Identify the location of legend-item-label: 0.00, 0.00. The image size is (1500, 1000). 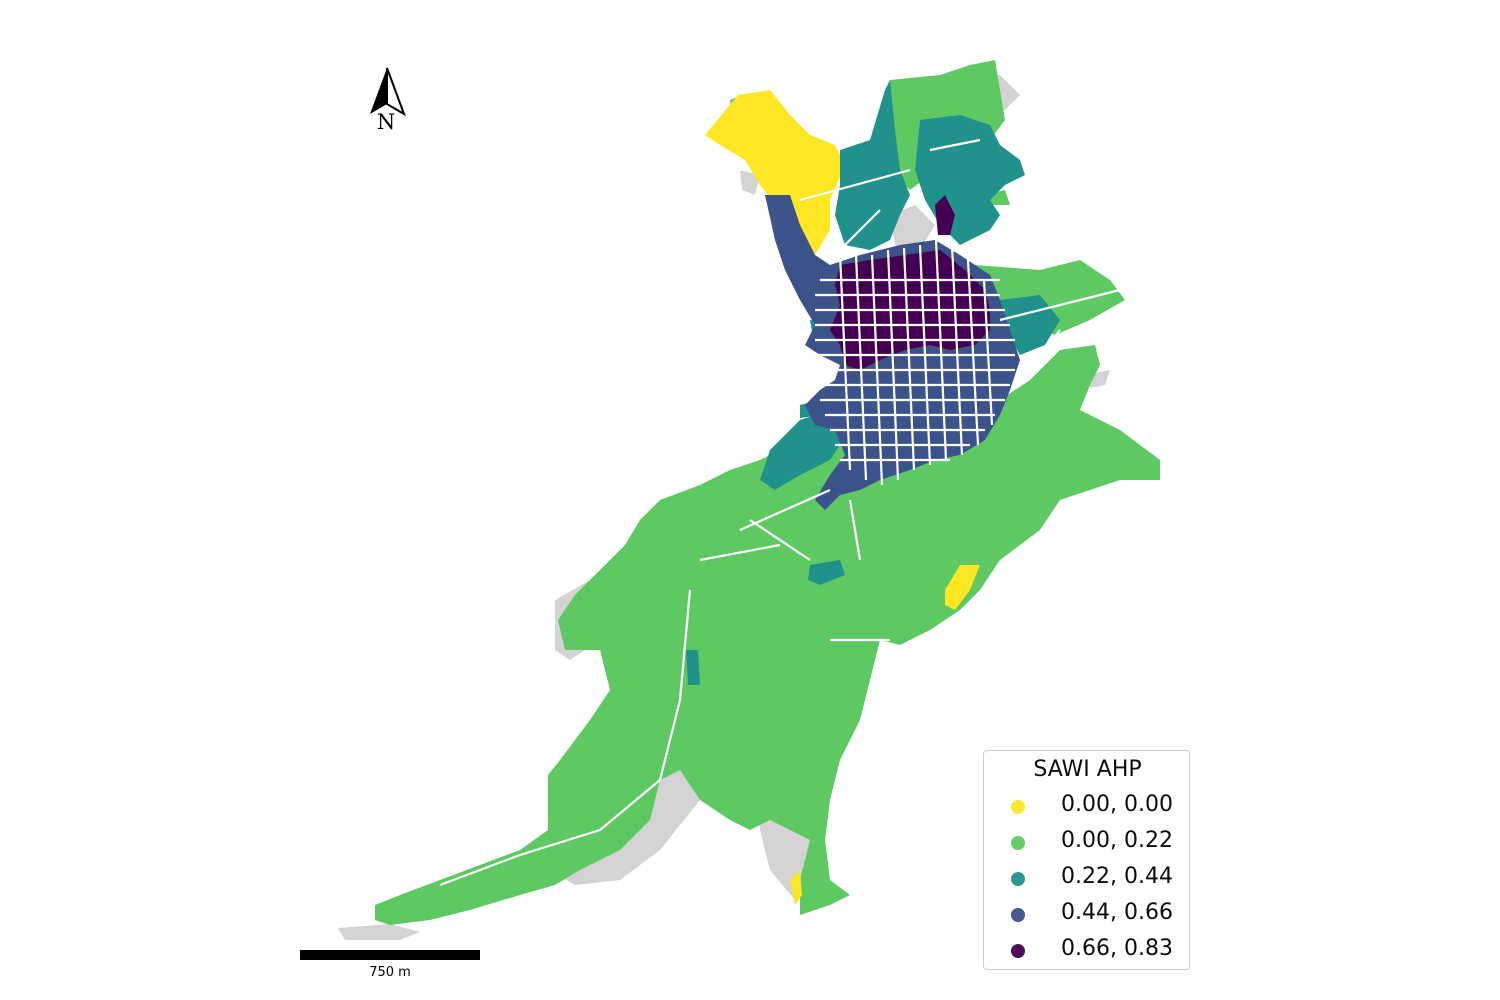
(1117, 804).